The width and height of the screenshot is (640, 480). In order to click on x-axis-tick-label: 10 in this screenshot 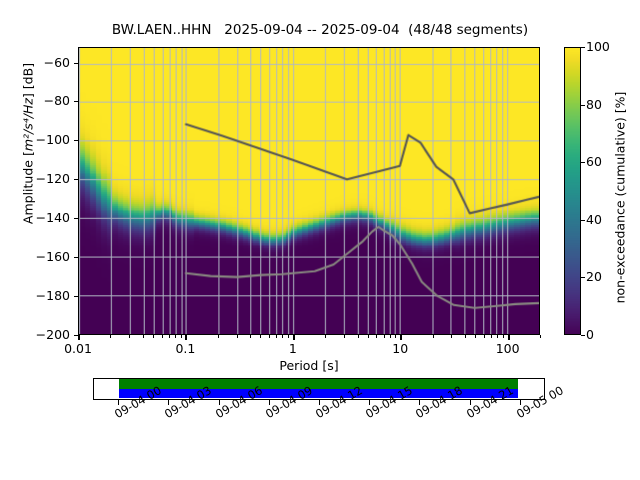, I will do `click(400, 348)`.